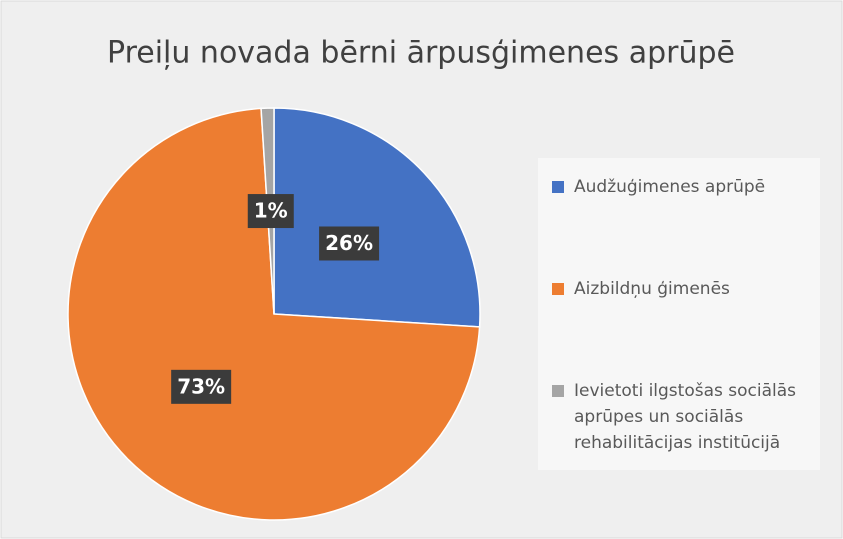 This screenshot has width=843, height=539. What do you see at coordinates (652, 289) in the screenshot?
I see `legend-label: Aizbildņu ģimenēs` at bounding box center [652, 289].